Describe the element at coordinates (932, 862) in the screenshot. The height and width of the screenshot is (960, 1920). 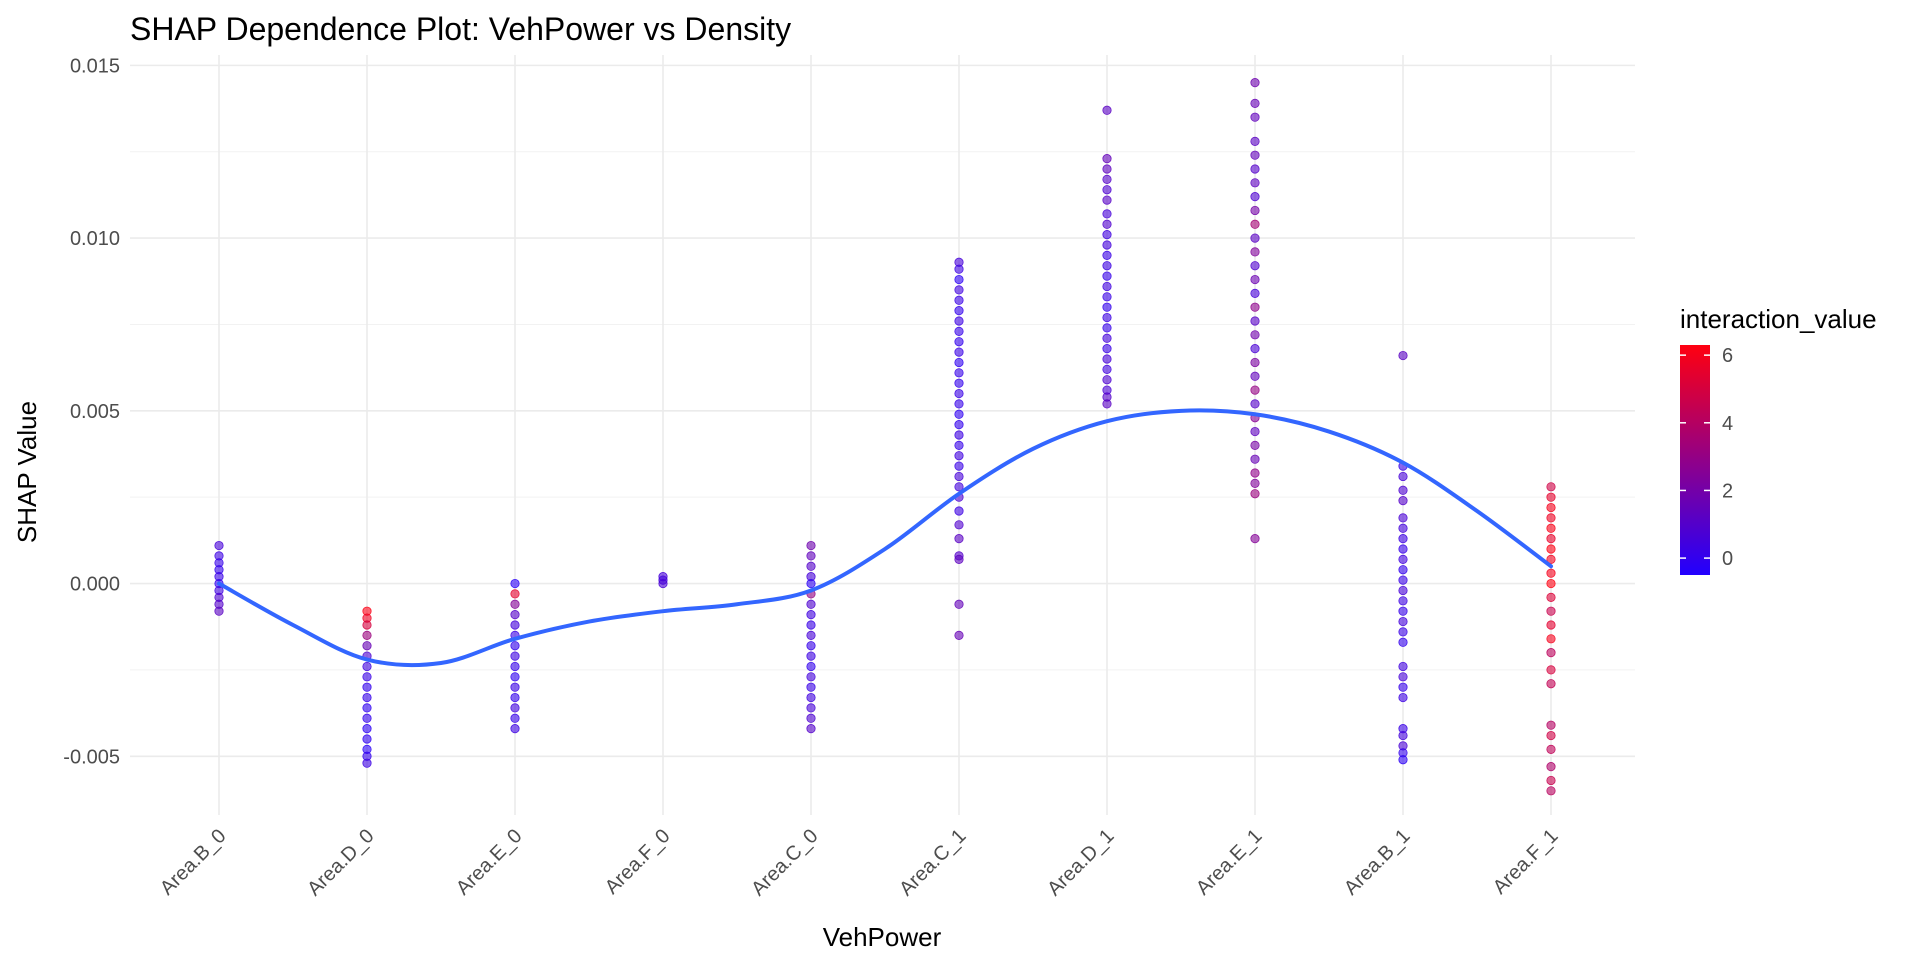
I see `x-tick-label: Area.C_1` at that location.